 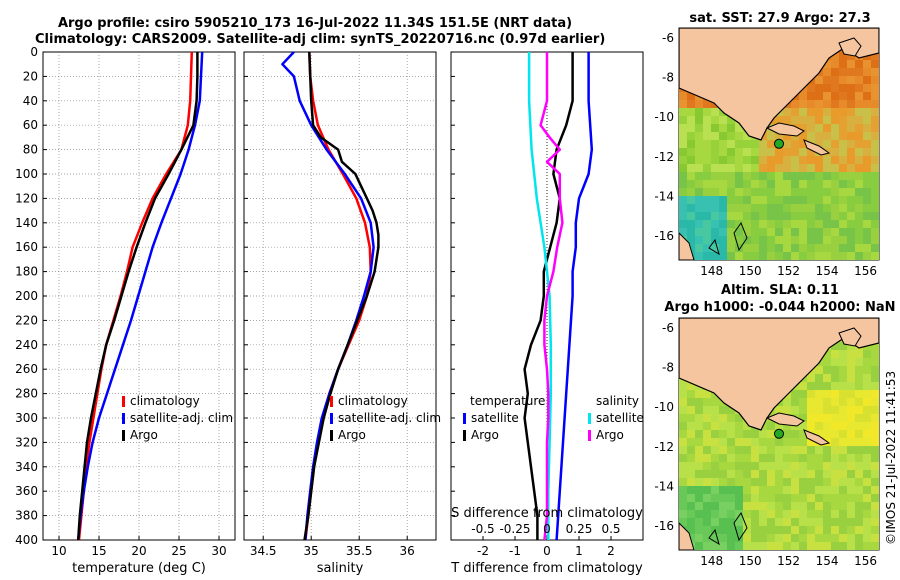 What do you see at coordinates (668, 328) in the screenshot?
I see `sla-map-axes-ytick-label: -6` at bounding box center [668, 328].